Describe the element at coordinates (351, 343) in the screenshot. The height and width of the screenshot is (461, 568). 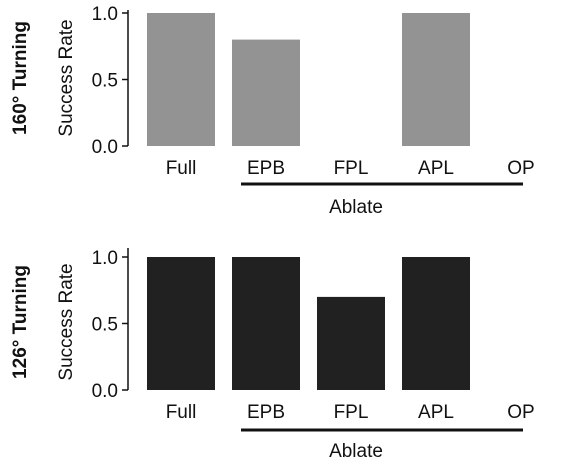
I see `bar-fpl` at that location.